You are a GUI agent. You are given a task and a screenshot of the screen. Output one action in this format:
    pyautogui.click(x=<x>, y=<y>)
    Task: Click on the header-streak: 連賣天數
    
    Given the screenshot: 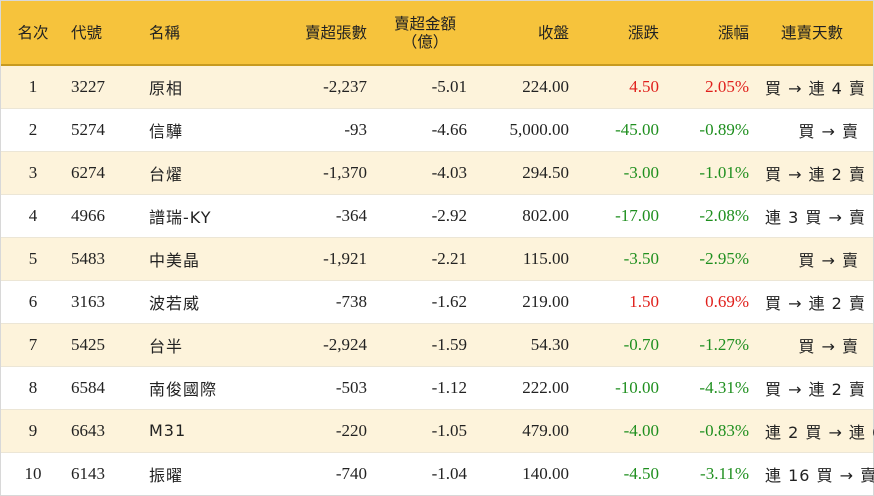 What is the action you would take?
    pyautogui.click(x=815, y=33)
    